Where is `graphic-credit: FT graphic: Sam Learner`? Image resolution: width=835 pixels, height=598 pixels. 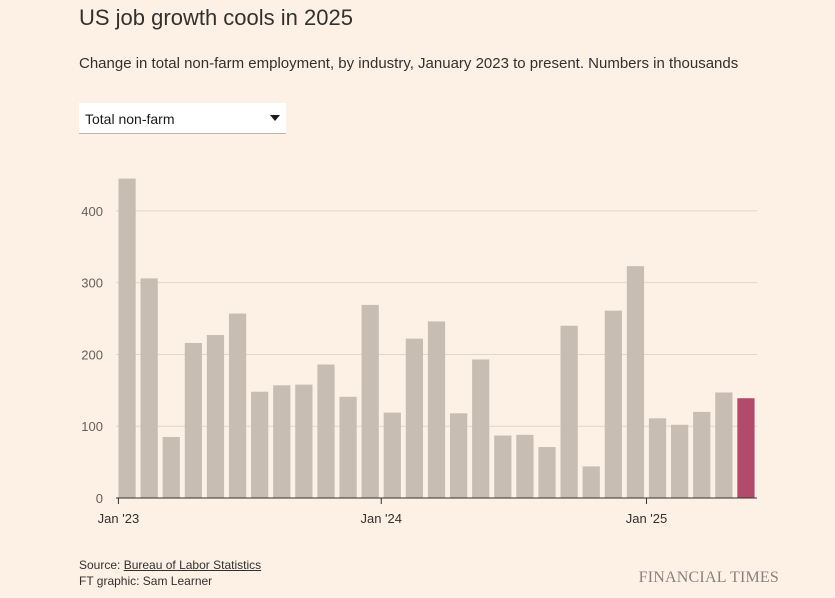
graphic-credit: FT graphic: Sam Learner is located at coordinates (146, 581).